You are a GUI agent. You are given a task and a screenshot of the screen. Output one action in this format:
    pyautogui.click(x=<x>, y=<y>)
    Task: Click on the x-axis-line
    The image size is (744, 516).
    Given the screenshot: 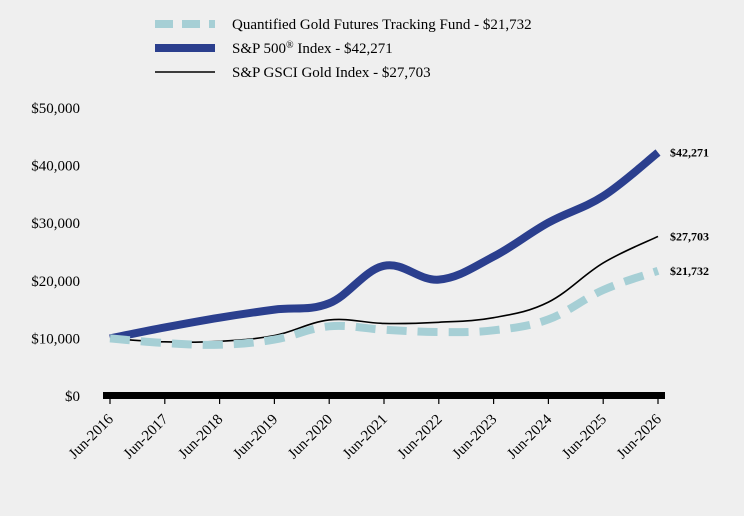 What is the action you would take?
    pyautogui.click(x=384, y=395)
    